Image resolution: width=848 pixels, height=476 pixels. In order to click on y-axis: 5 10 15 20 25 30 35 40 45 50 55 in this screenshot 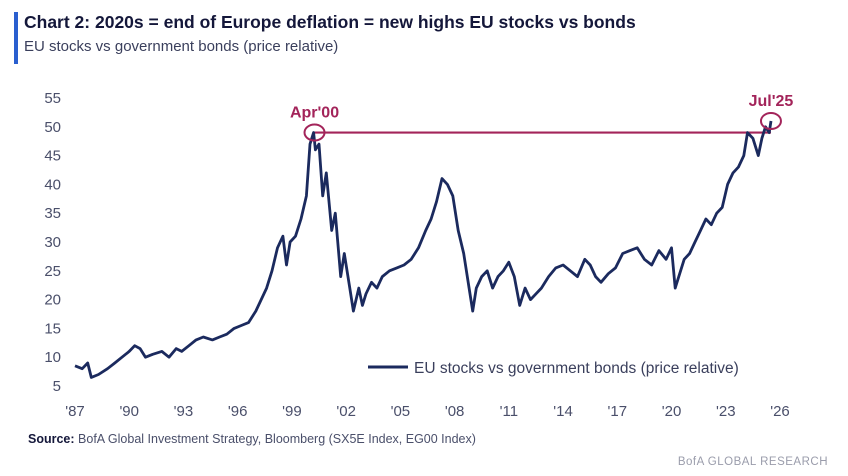, I will do `click(52, 242)`.